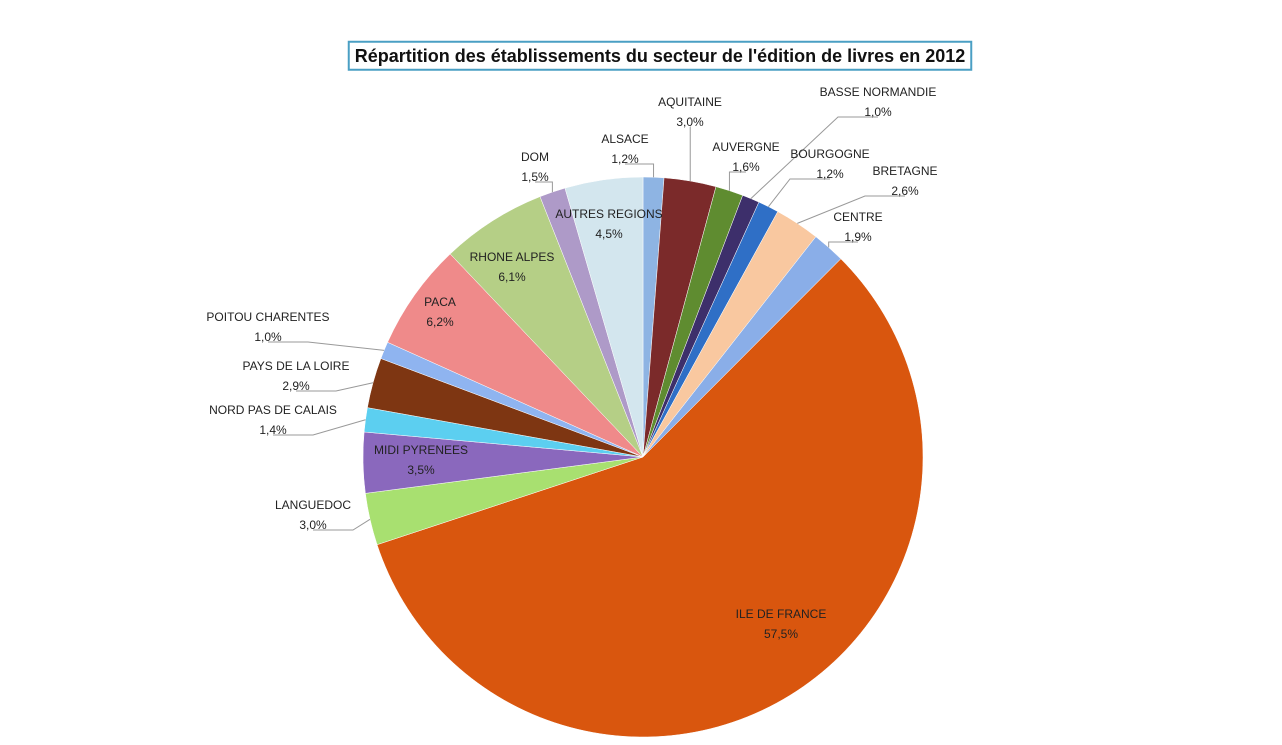 The width and height of the screenshot is (1282, 745). Describe the element at coordinates (609, 234) in the screenshot. I see `slice-value-label: 4,5%` at that location.